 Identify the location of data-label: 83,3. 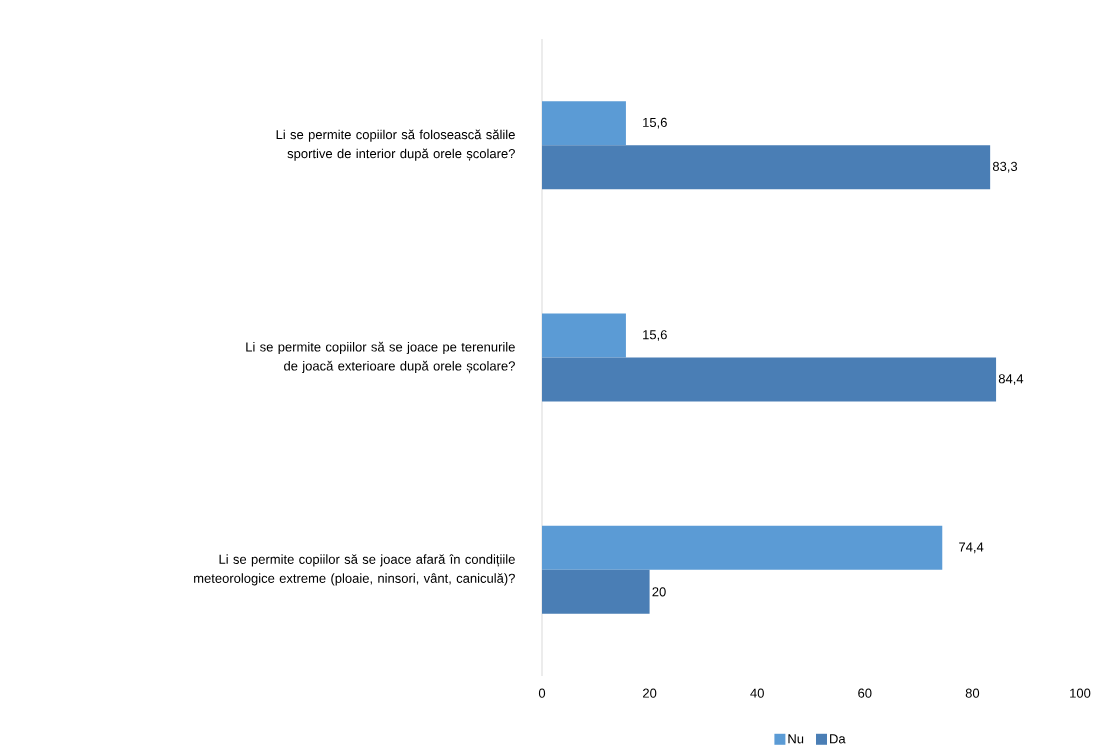
(1005, 167).